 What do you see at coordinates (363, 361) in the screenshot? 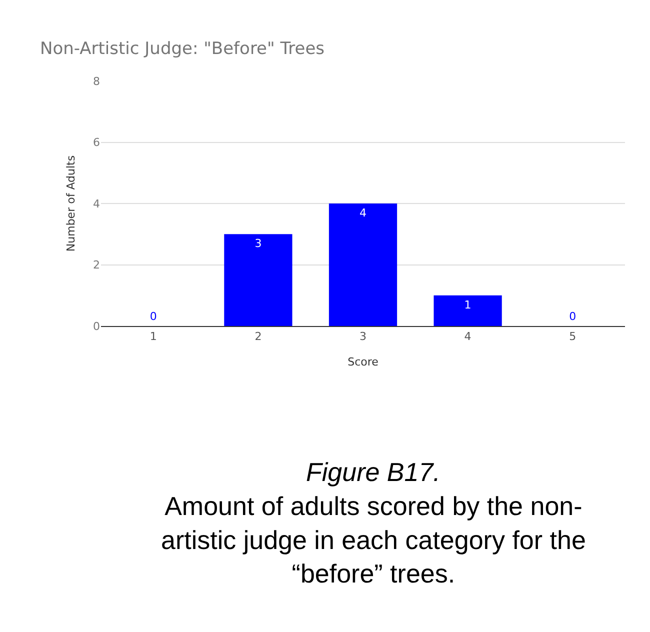
I see `x-axis-title: Score` at bounding box center [363, 361].